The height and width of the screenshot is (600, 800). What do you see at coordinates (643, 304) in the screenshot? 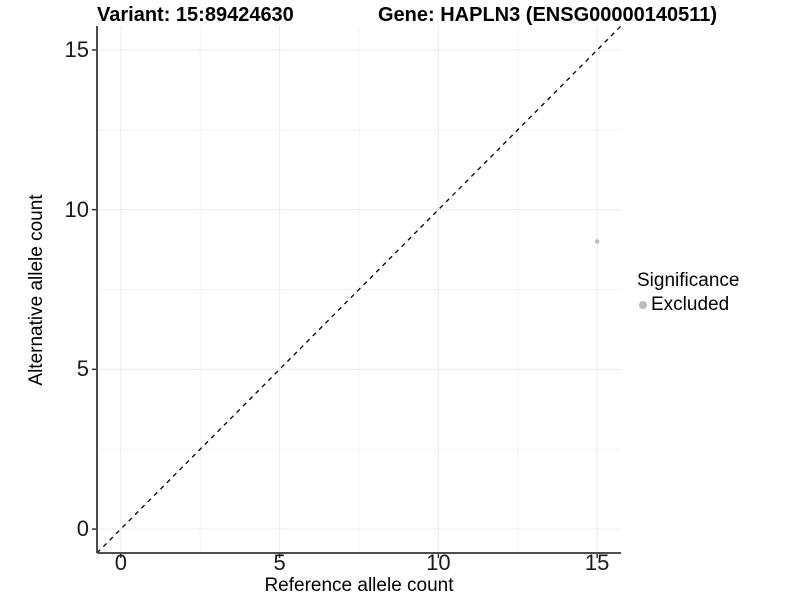
I see `legend-key-dot` at bounding box center [643, 304].